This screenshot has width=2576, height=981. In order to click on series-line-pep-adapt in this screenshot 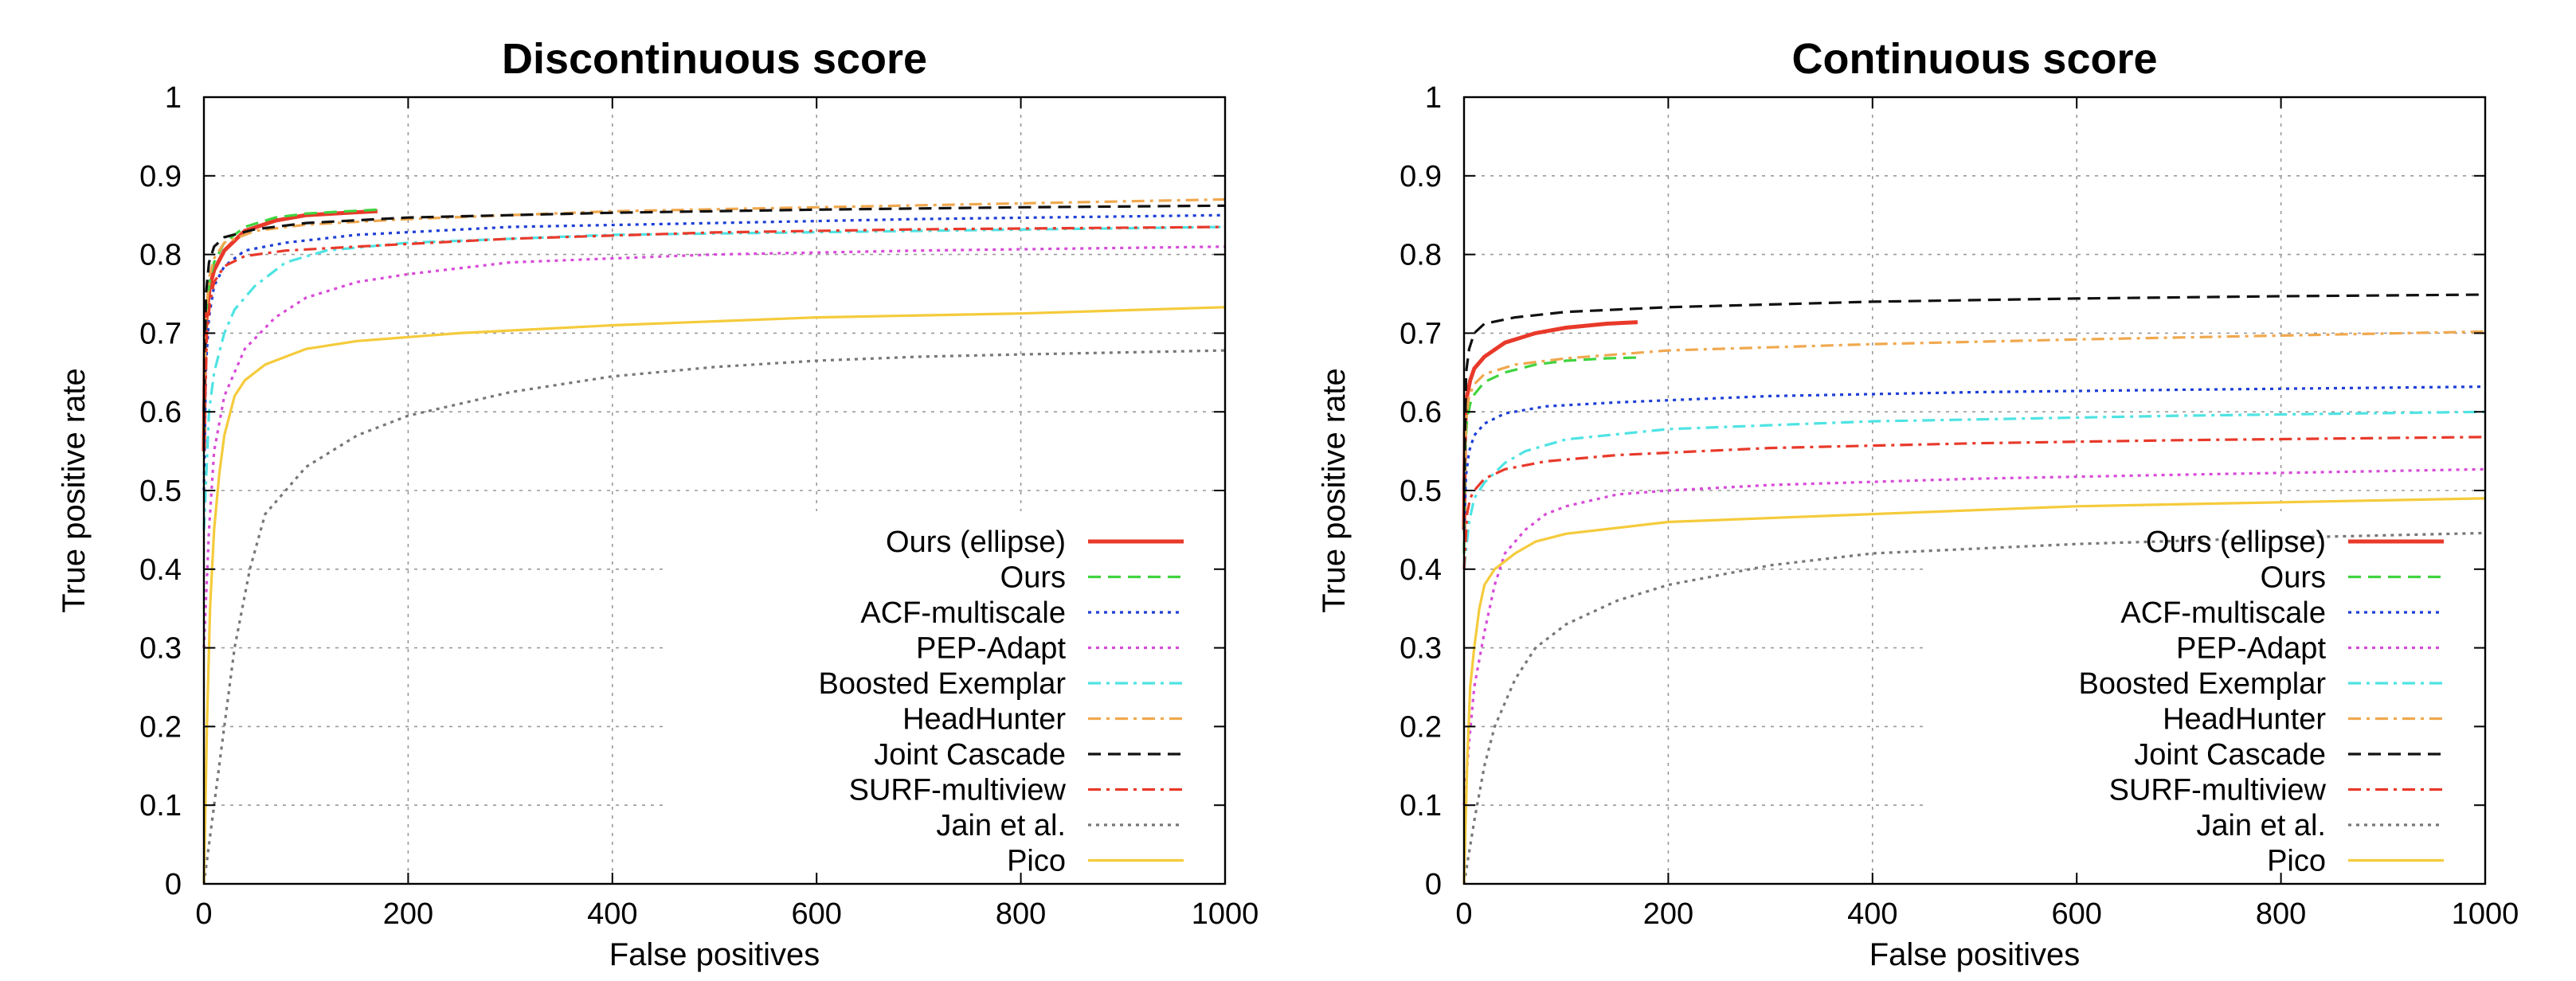, I will do `click(1974, 636)`.